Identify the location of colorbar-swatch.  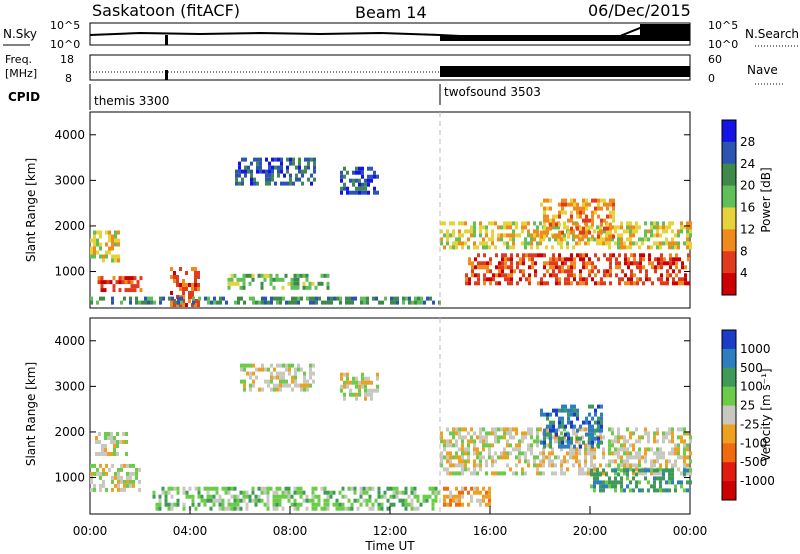
(729, 491).